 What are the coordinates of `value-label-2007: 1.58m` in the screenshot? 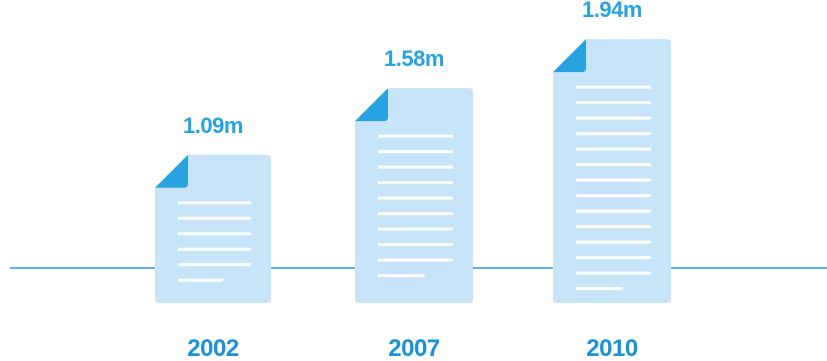 It's located at (414, 58).